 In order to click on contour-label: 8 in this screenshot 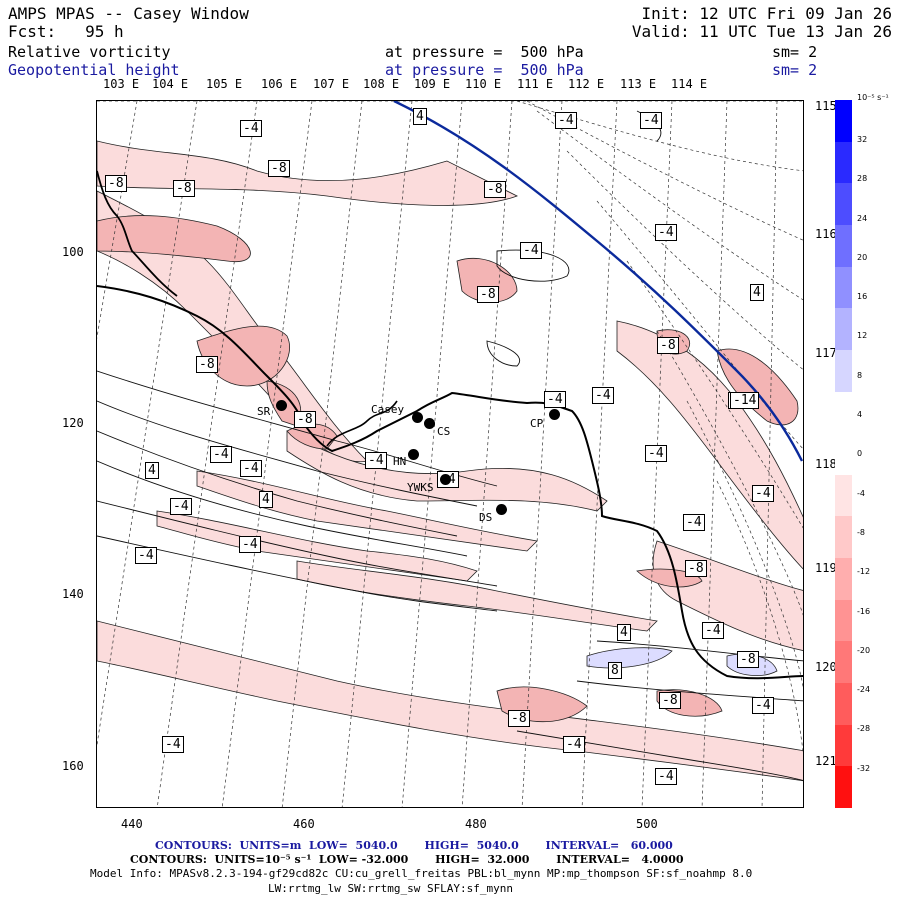, I will do `click(615, 670)`.